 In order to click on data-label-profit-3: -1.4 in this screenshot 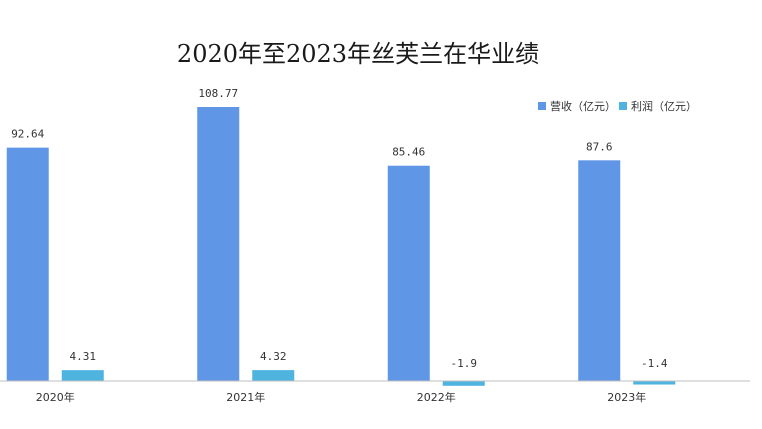, I will do `click(654, 363)`.